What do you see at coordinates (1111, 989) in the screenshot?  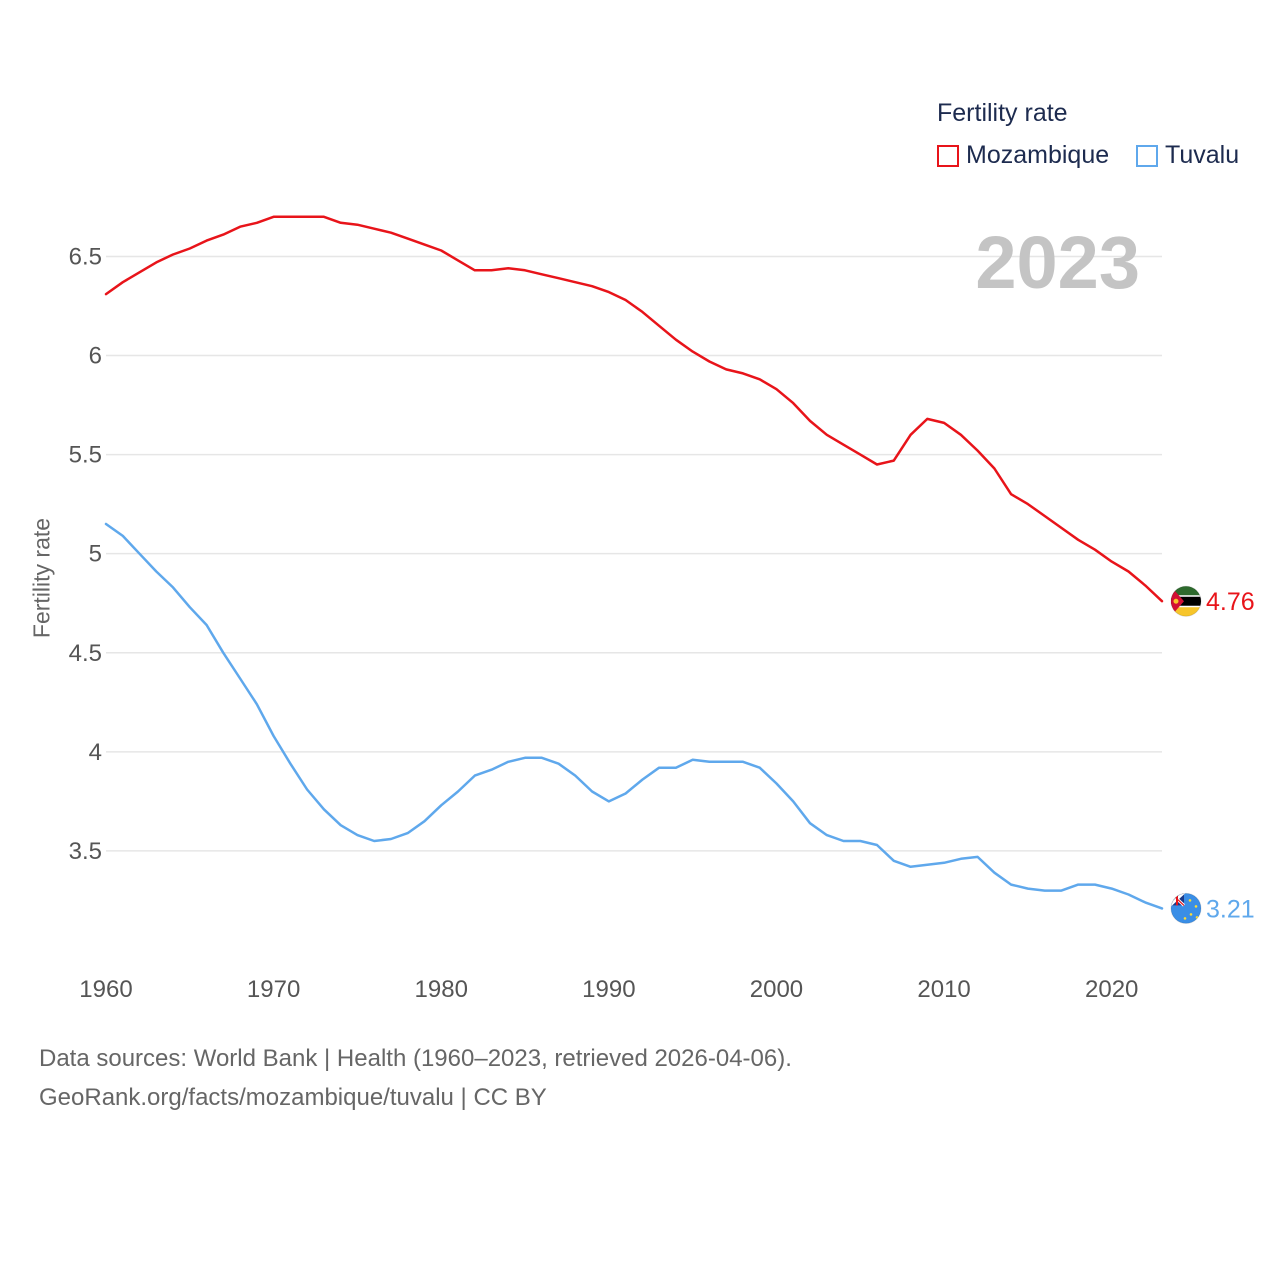 I see `x-tick-label: 2020` at bounding box center [1111, 989].